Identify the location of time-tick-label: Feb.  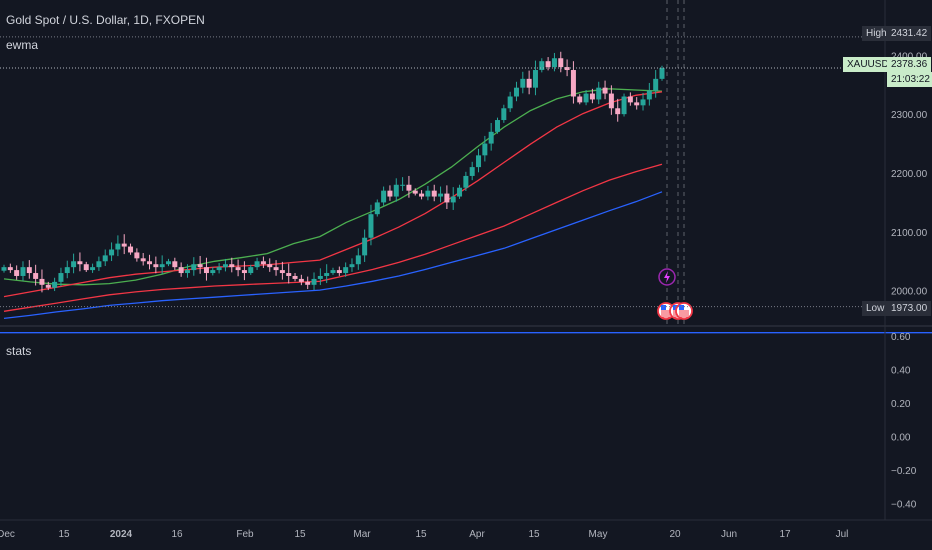
(245, 534).